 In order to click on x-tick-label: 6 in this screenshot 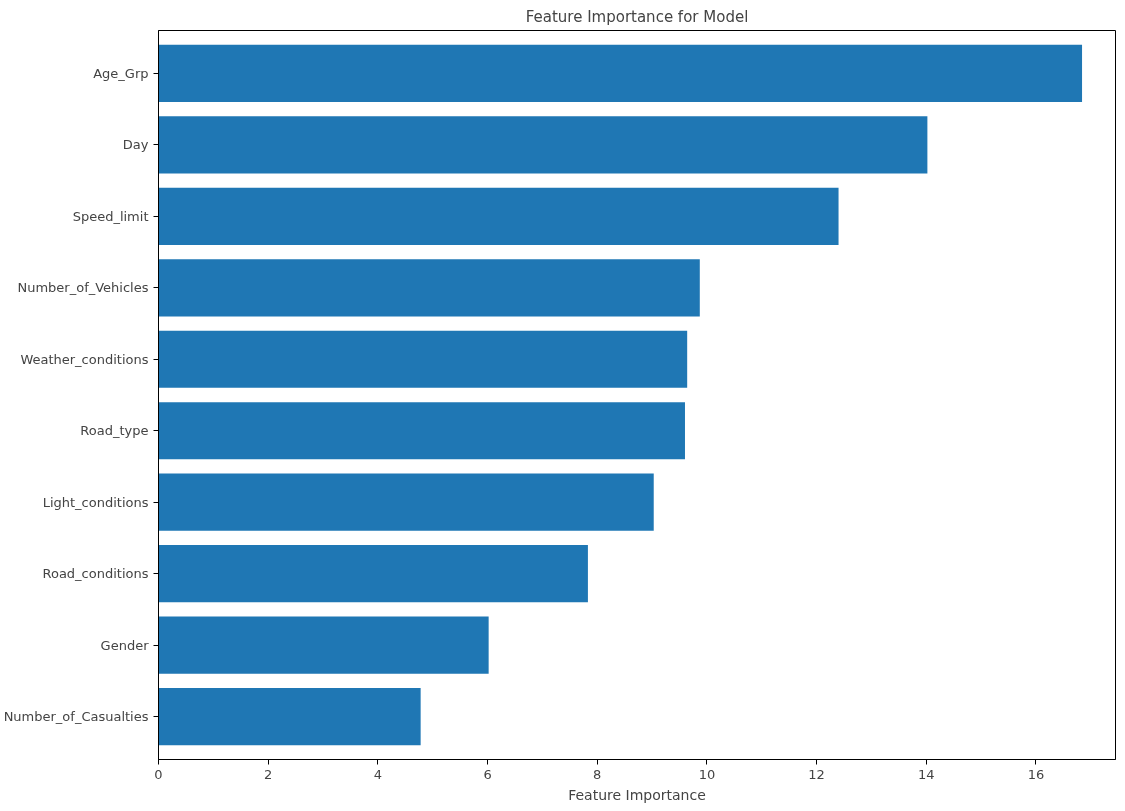, I will do `click(487, 774)`.